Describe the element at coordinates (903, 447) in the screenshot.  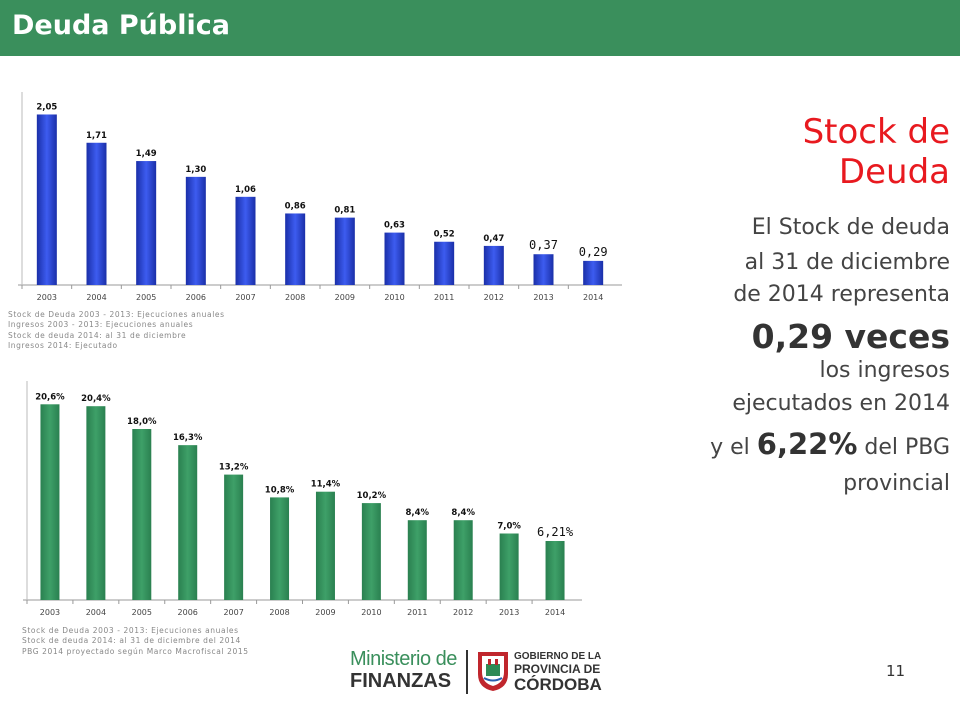
I see `side-line-post: del PBG` at that location.